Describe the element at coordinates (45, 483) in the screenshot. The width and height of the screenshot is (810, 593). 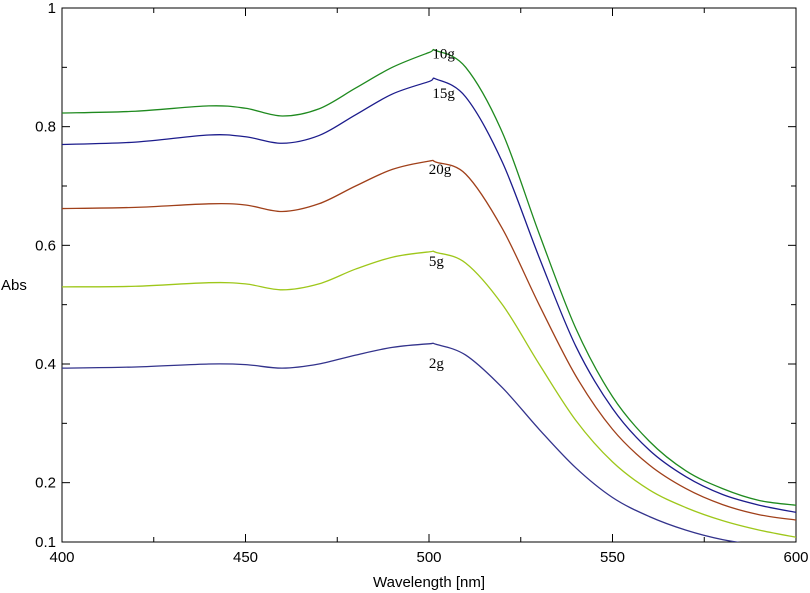
I see `y-tick-label: 0.2` at that location.